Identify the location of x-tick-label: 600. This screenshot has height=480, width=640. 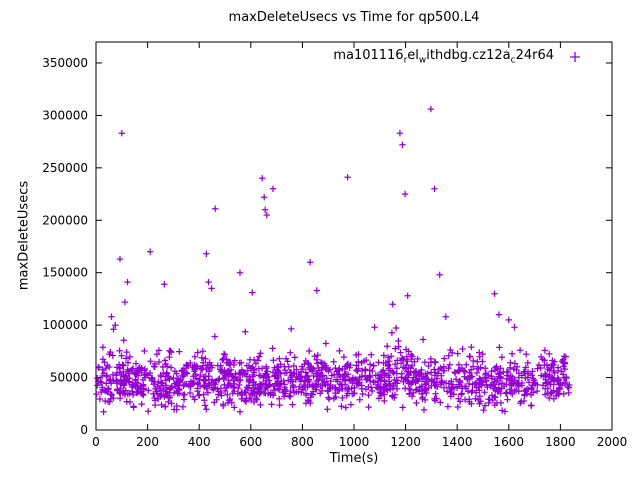
(250, 442).